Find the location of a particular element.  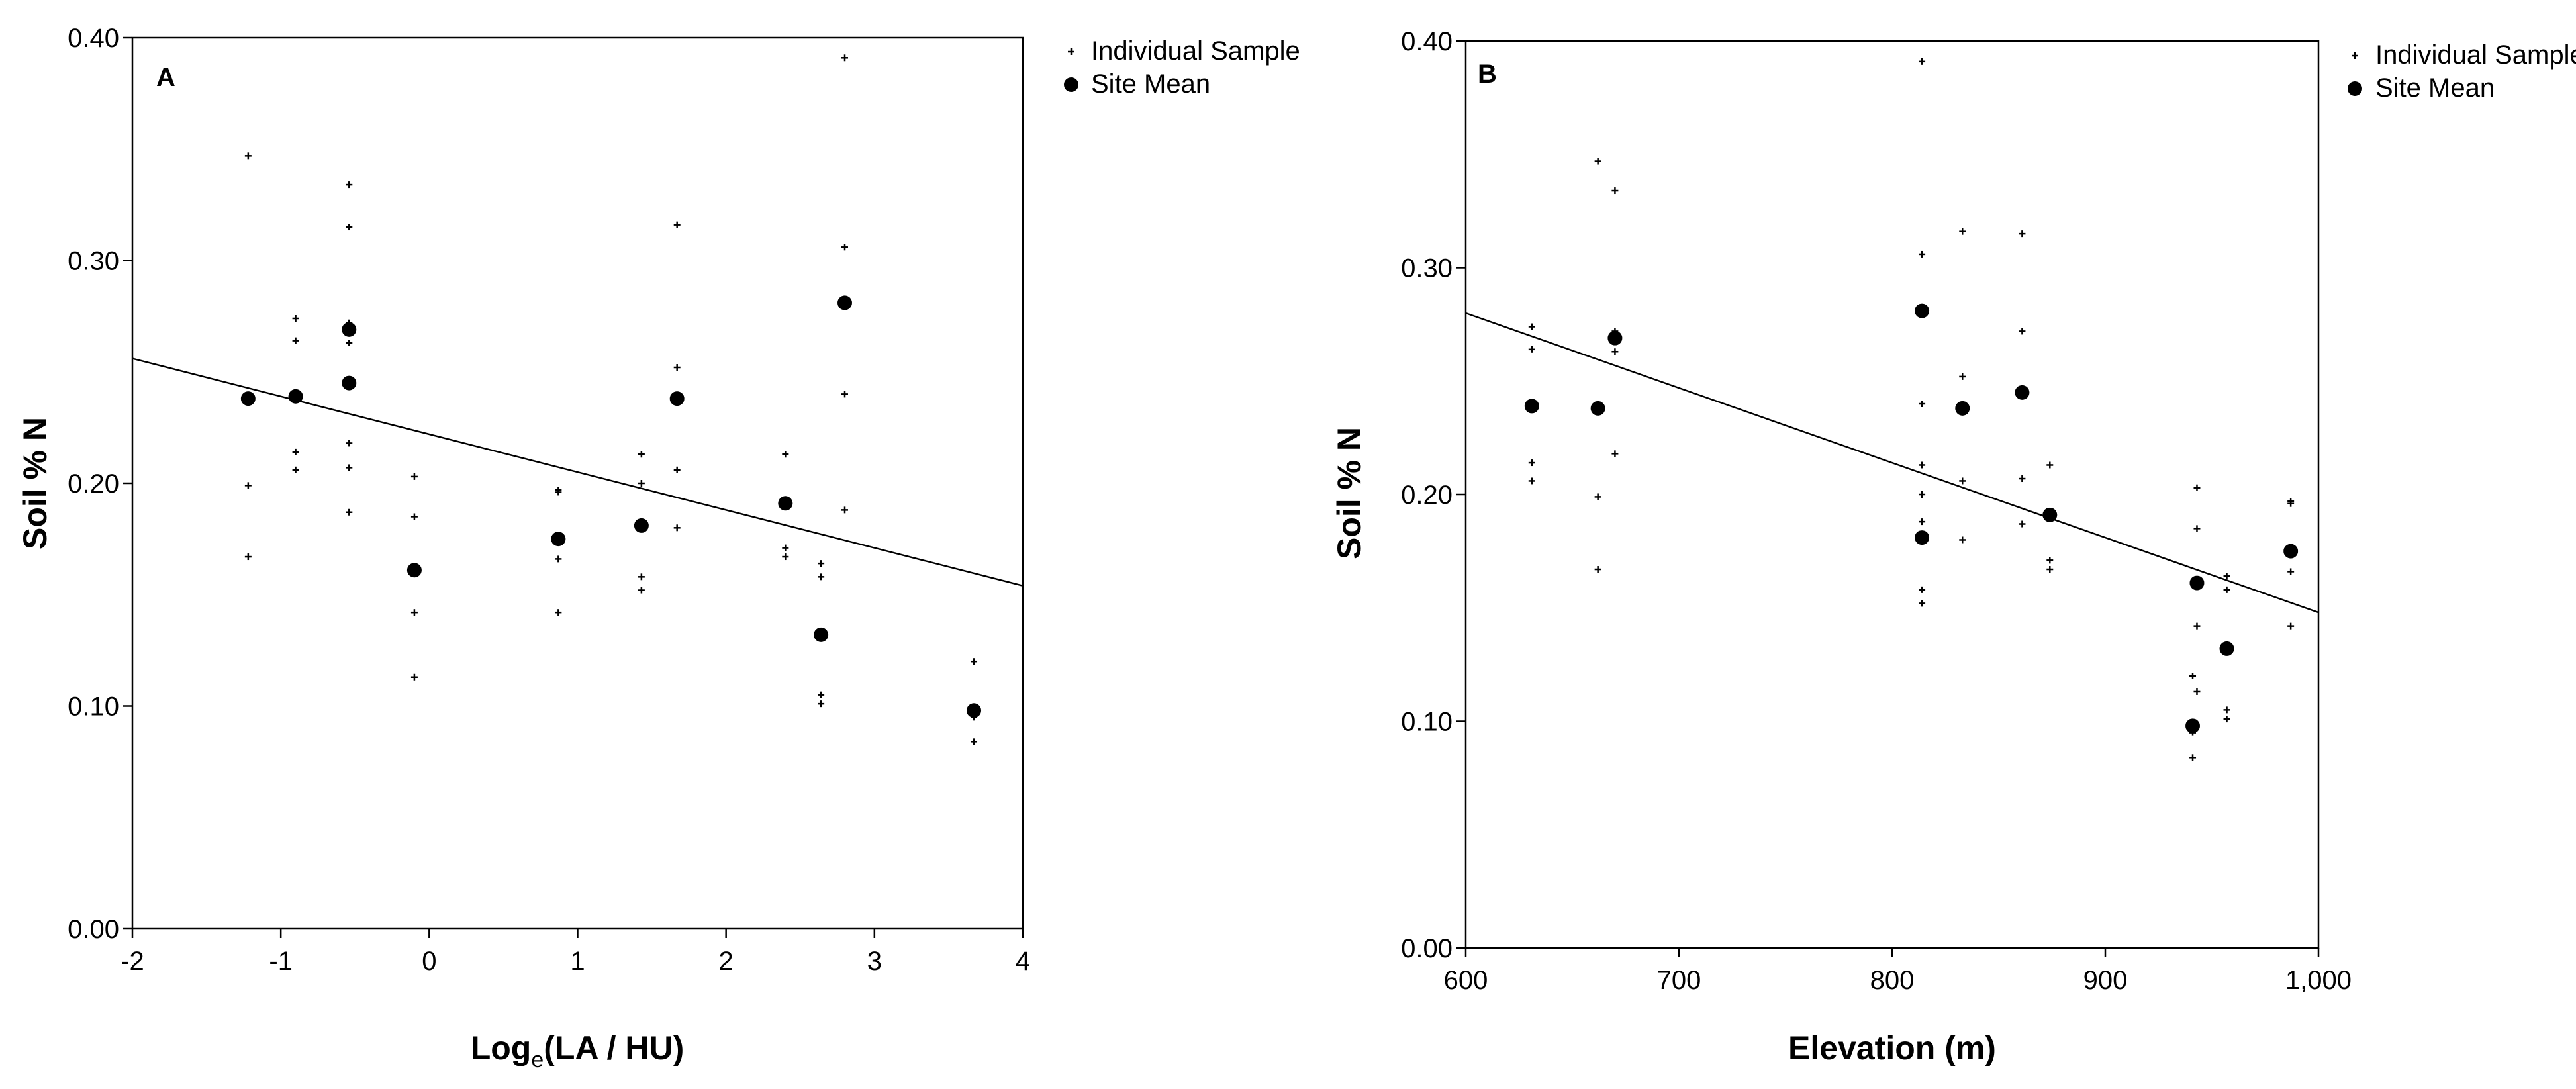

panel-a-series-site-mean is located at coordinates (611, 506).